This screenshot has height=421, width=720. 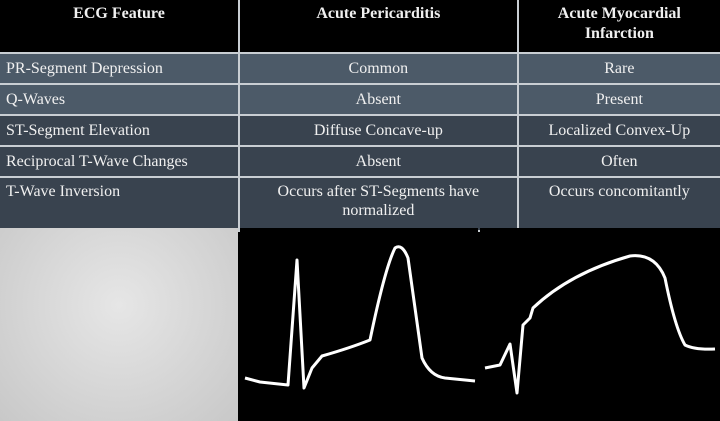 I want to click on table-row: Q-Waves Absent Present, so click(x=360, y=99).